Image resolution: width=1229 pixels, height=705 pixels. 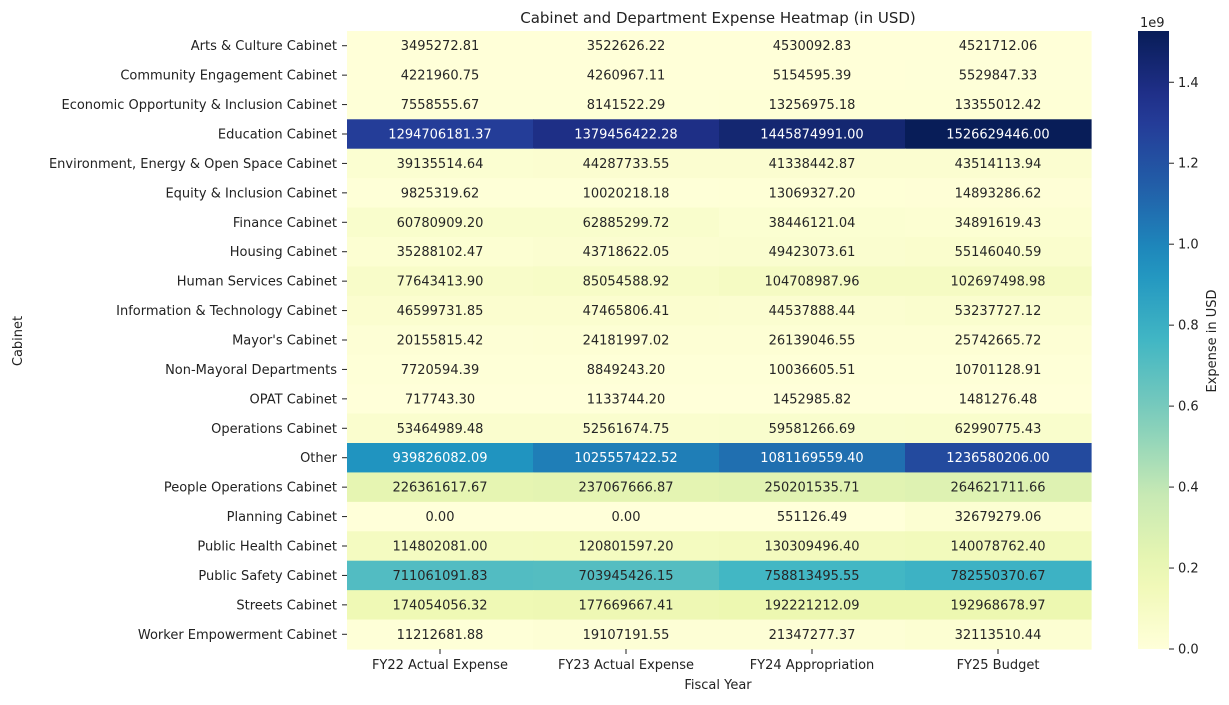 I want to click on cell-value-label: 44287733.55, so click(x=626, y=164).